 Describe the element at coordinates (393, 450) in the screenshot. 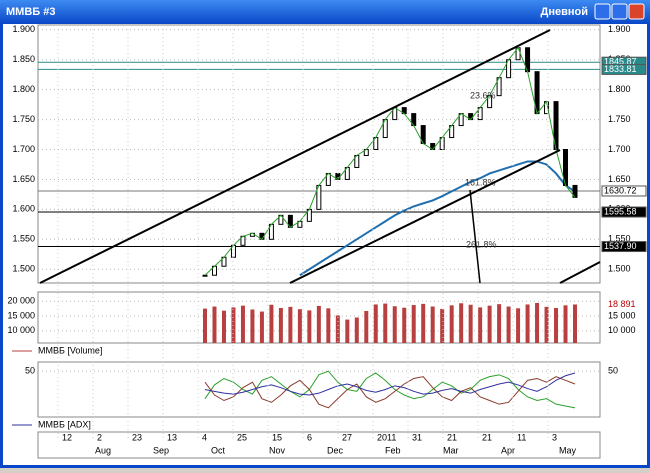

I see `month-label: Feb` at that location.